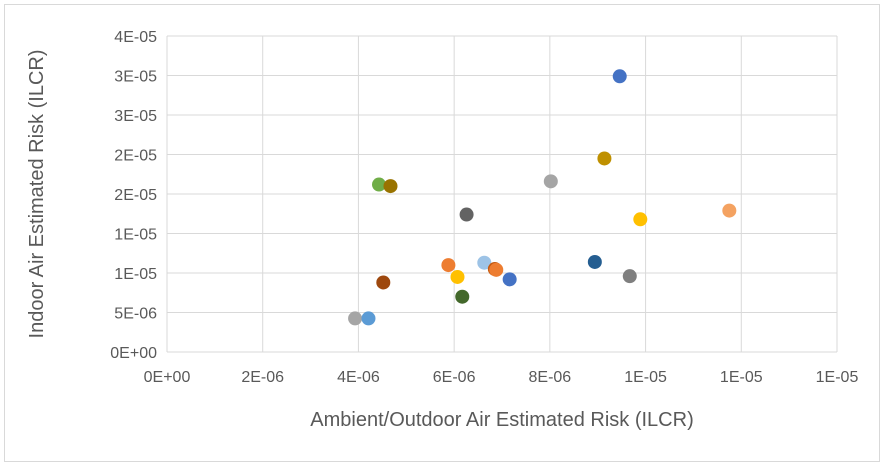 This screenshot has width=885, height=468. What do you see at coordinates (454, 377) in the screenshot?
I see `x-tick-label: 6E-06` at bounding box center [454, 377].